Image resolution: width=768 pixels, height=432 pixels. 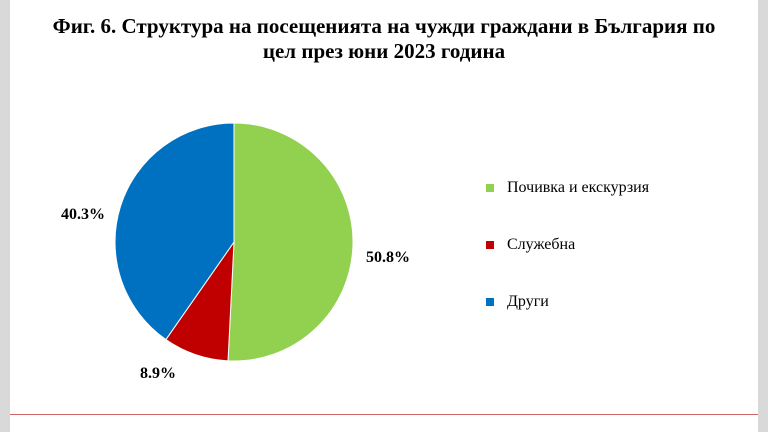 What do you see at coordinates (490, 245) in the screenshot?
I see `legend-swatch-business` at bounding box center [490, 245].